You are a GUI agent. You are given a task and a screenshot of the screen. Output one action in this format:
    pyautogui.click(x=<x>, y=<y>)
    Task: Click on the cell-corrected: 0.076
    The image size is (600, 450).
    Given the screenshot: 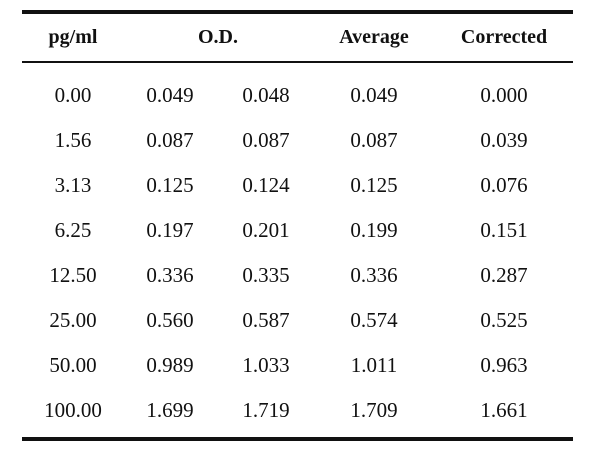 What is the action you would take?
    pyautogui.click(x=504, y=185)
    